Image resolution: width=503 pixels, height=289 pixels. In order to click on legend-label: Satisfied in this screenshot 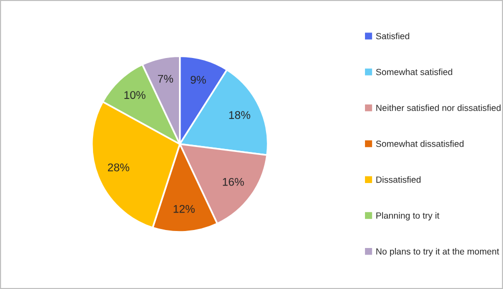, I will do `click(393, 36)`.